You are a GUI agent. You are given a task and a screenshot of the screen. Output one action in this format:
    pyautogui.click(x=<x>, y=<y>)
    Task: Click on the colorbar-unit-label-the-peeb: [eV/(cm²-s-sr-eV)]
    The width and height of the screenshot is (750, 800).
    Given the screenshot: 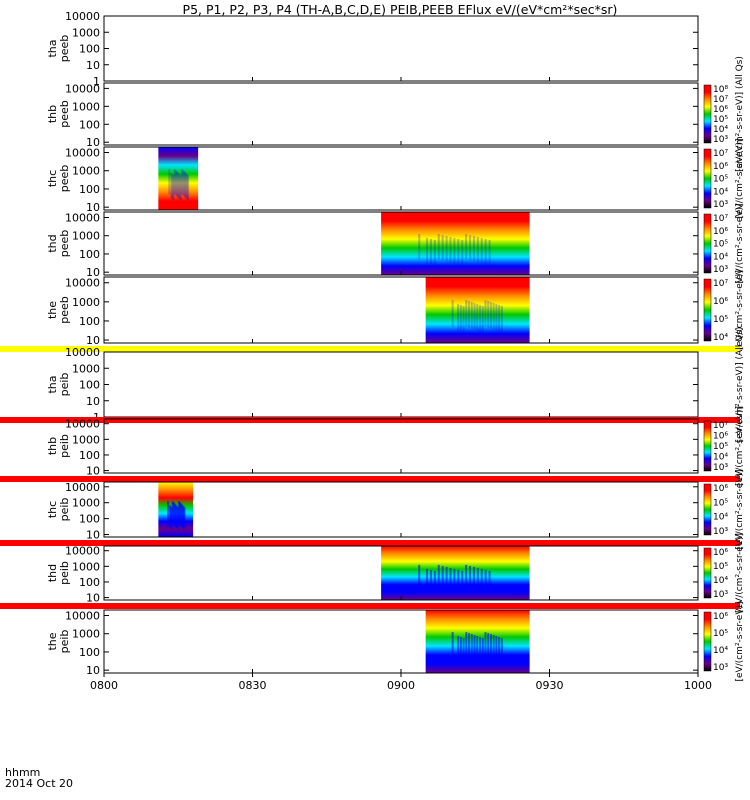 What is the action you would take?
    pyautogui.click(x=740, y=310)
    